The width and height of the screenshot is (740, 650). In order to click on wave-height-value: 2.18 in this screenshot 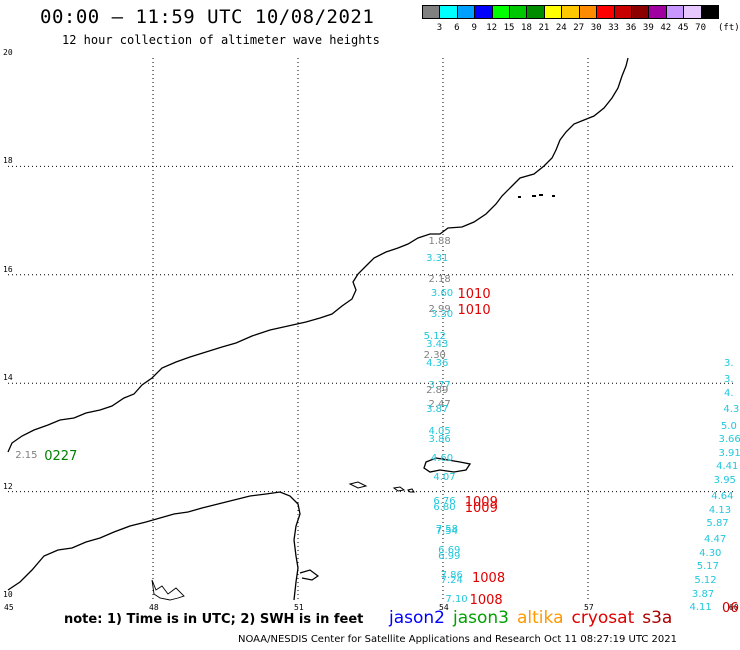, I will do `click(439, 280)`.